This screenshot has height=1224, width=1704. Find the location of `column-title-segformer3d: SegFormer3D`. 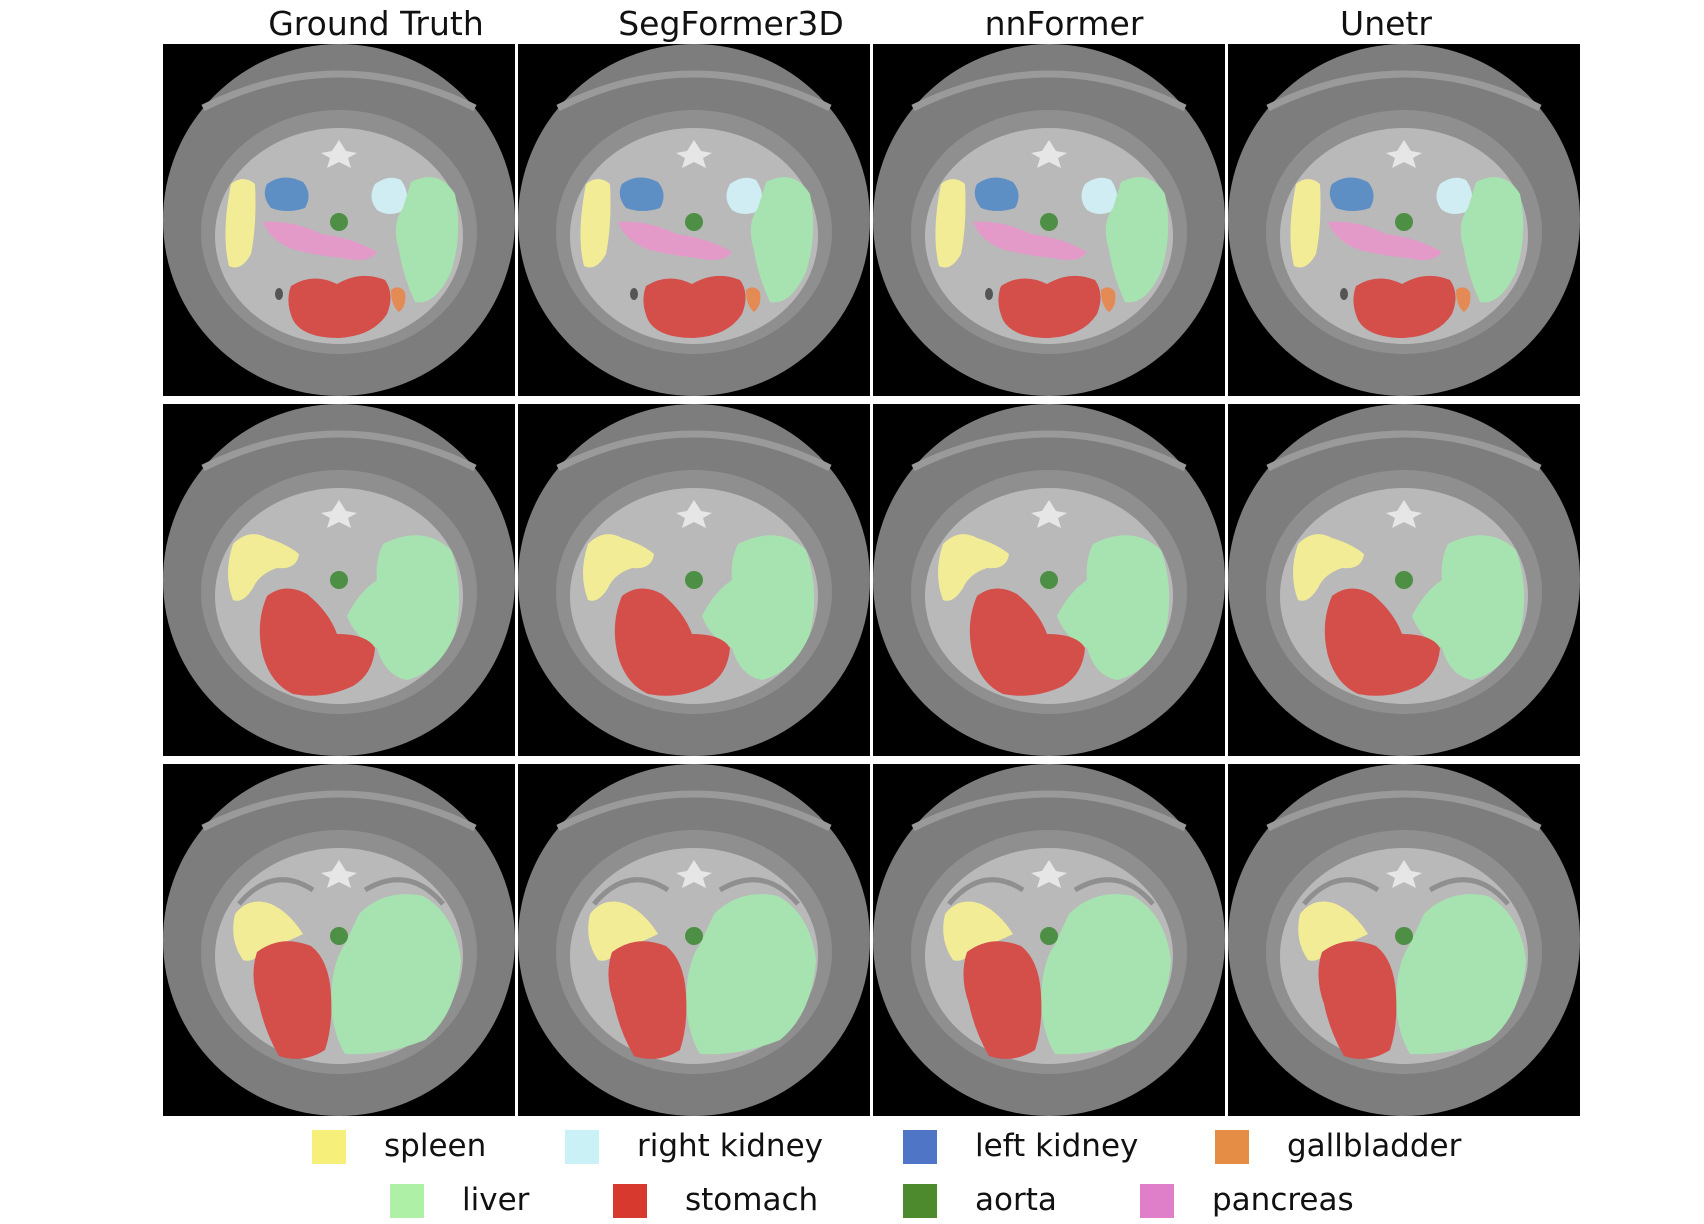

column-title-segformer3d: SegFormer3D is located at coordinates (731, 23).